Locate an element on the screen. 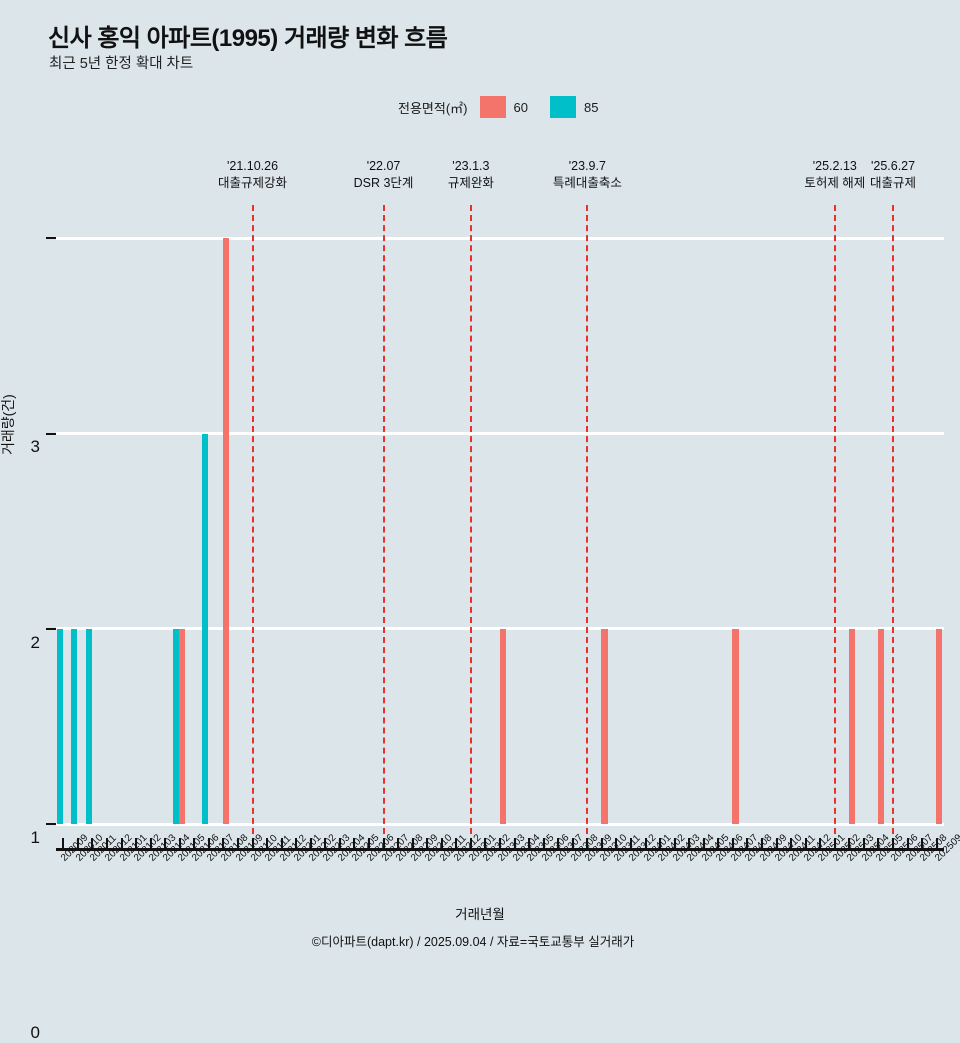 This screenshot has height=1043, width=960. event-label-3: '23.9.7 특례대출축소 is located at coordinates (587, 175).